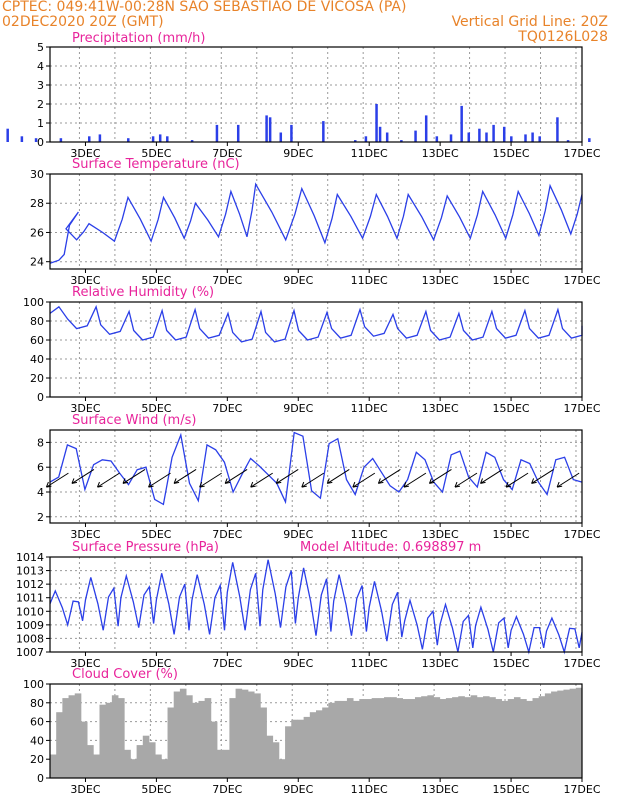 The width and height of the screenshot is (618, 800). What do you see at coordinates (156, 164) in the screenshot?
I see `temp-title: Surface Temperature (nC)` at bounding box center [156, 164].